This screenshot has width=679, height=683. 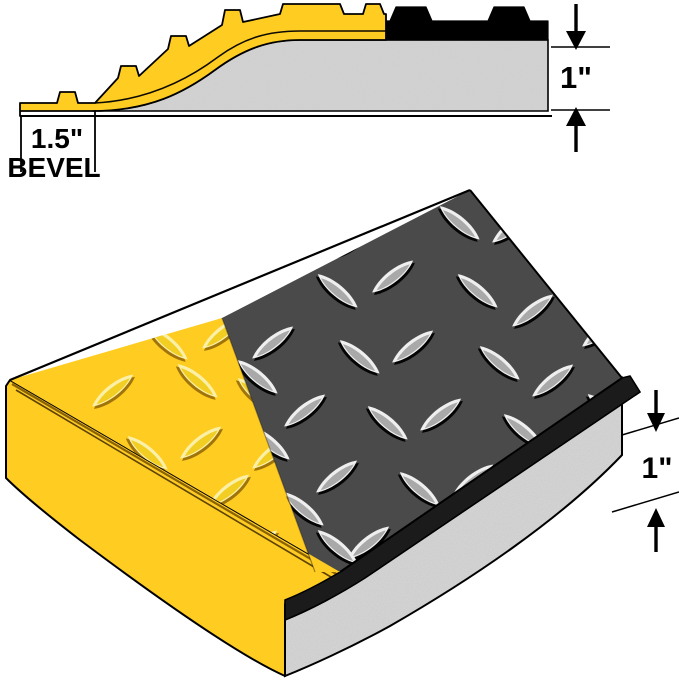 I want to click on bevel-value-label: 1.5", so click(x=57, y=138).